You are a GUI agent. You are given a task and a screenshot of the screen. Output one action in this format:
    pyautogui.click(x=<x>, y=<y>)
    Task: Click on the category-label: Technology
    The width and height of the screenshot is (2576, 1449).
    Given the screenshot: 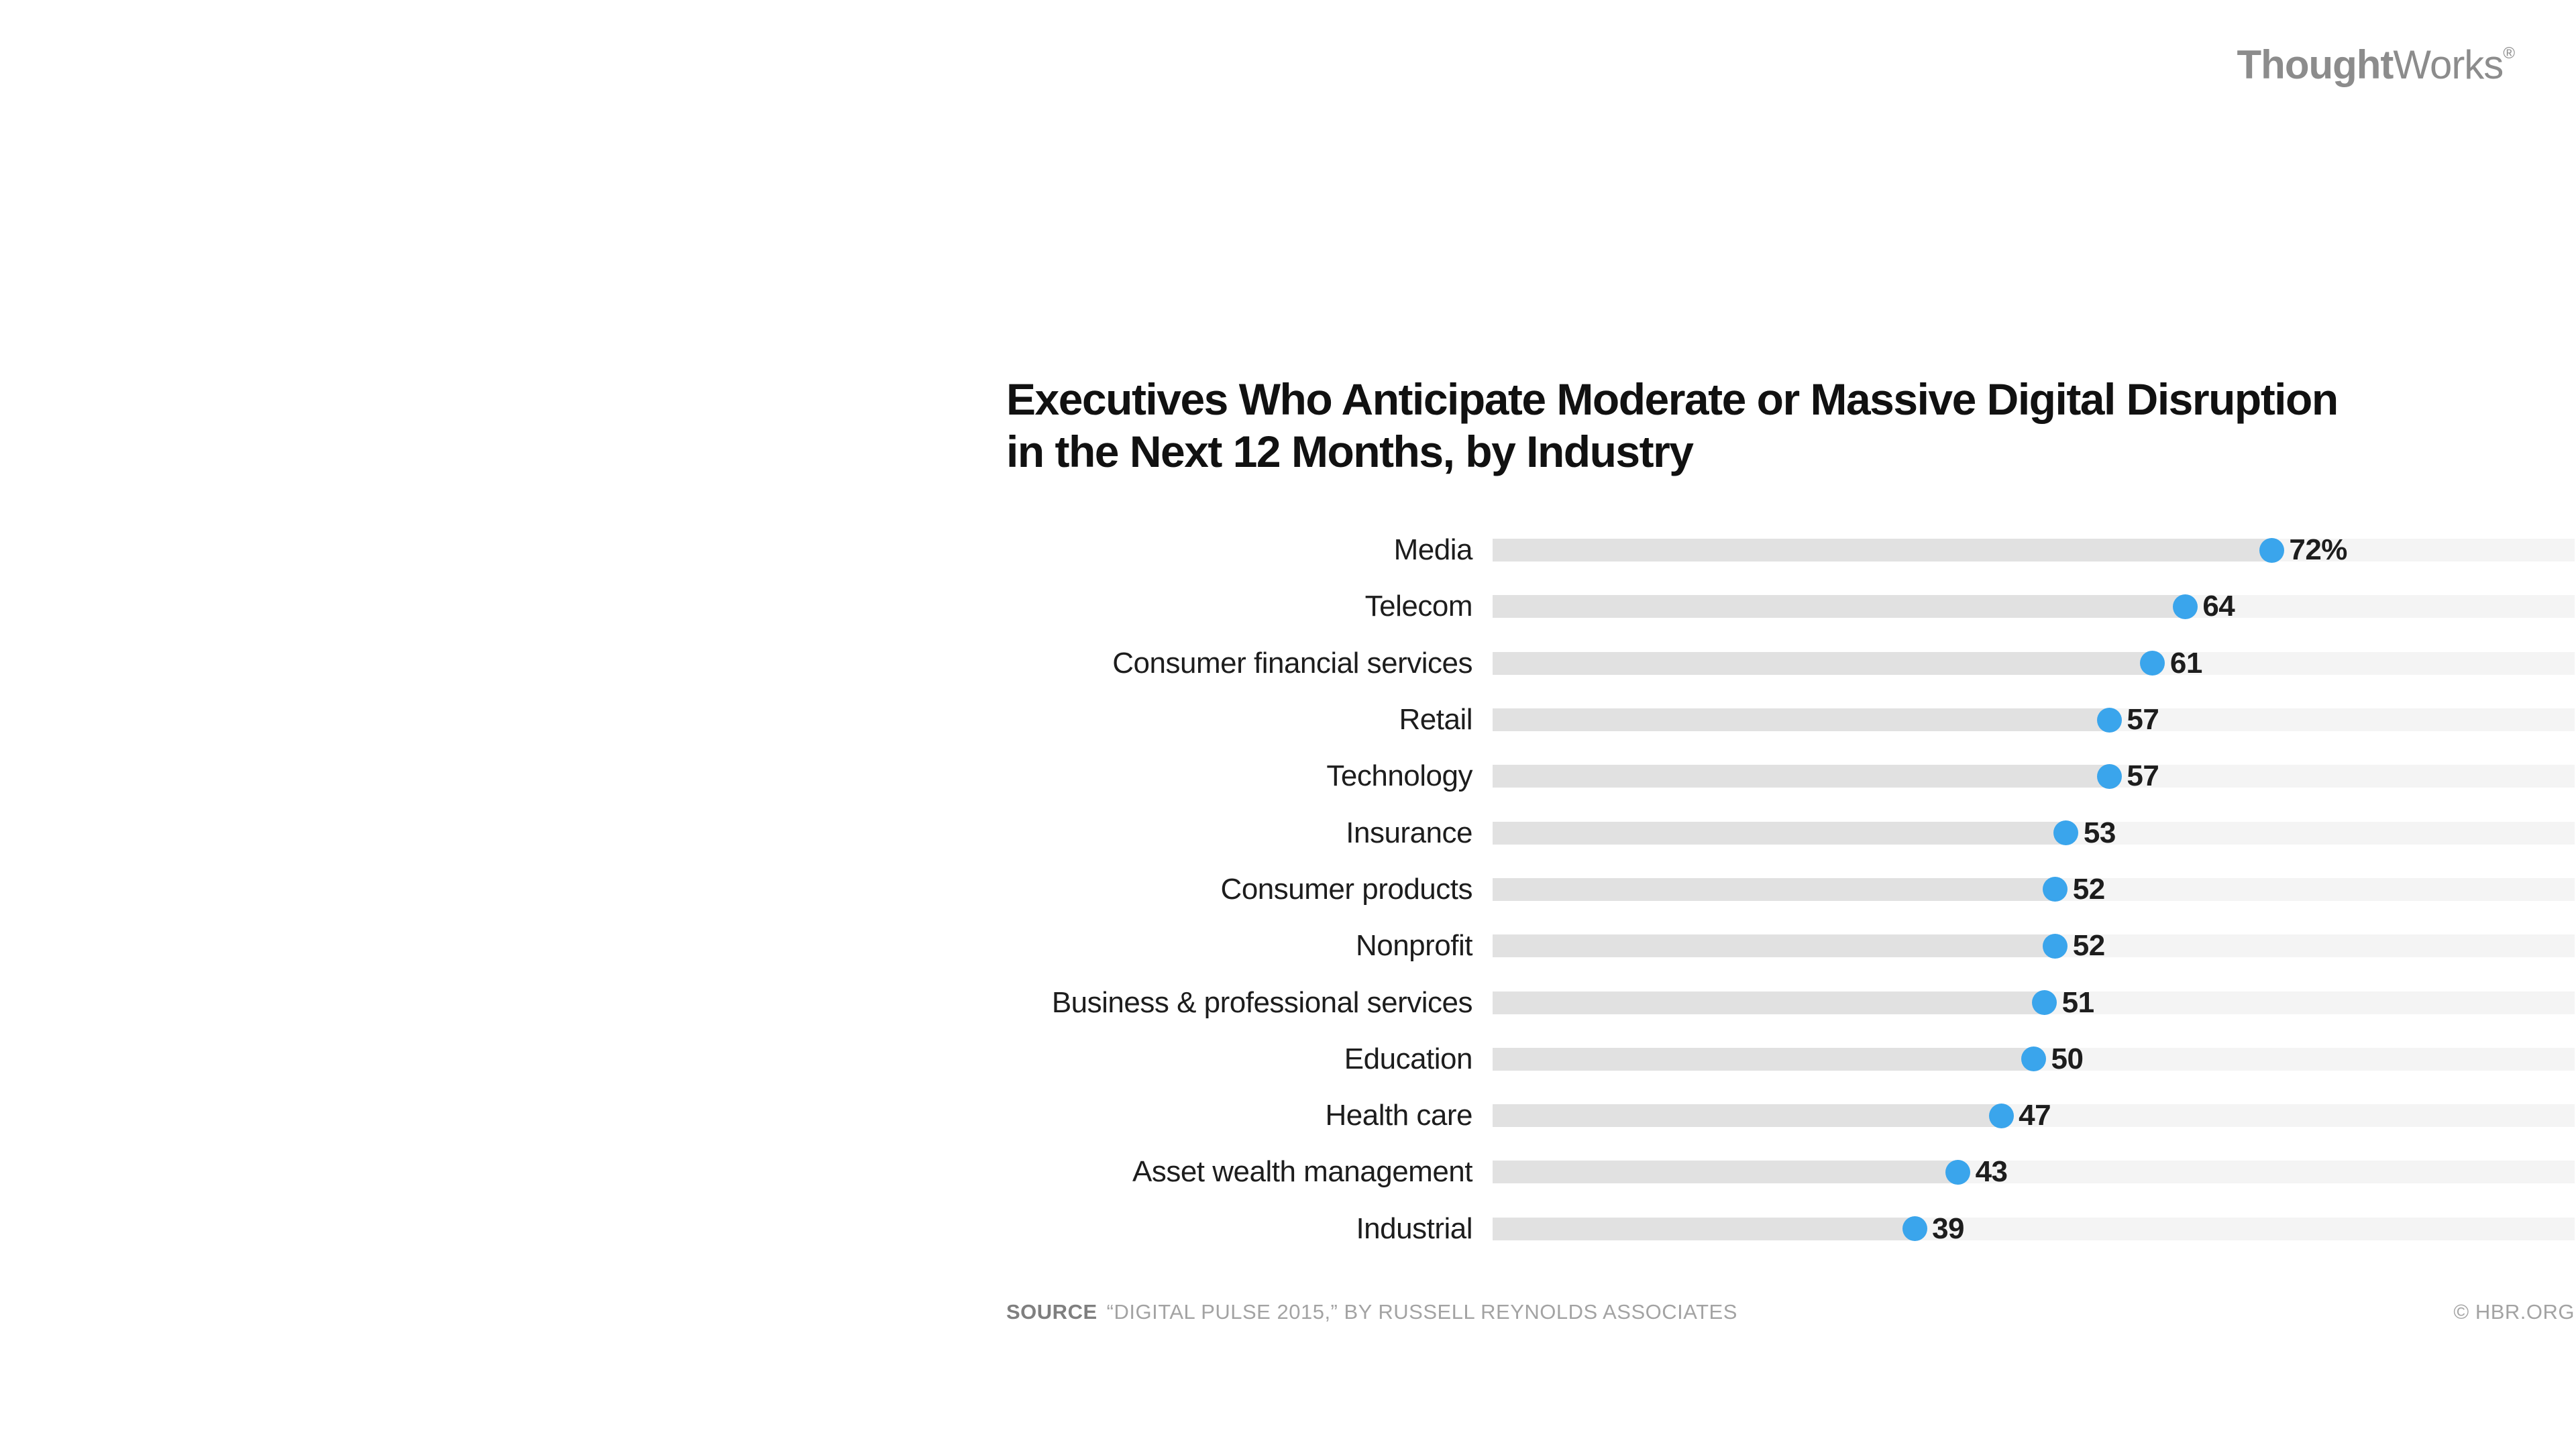 What is the action you would take?
    pyautogui.click(x=1399, y=776)
    